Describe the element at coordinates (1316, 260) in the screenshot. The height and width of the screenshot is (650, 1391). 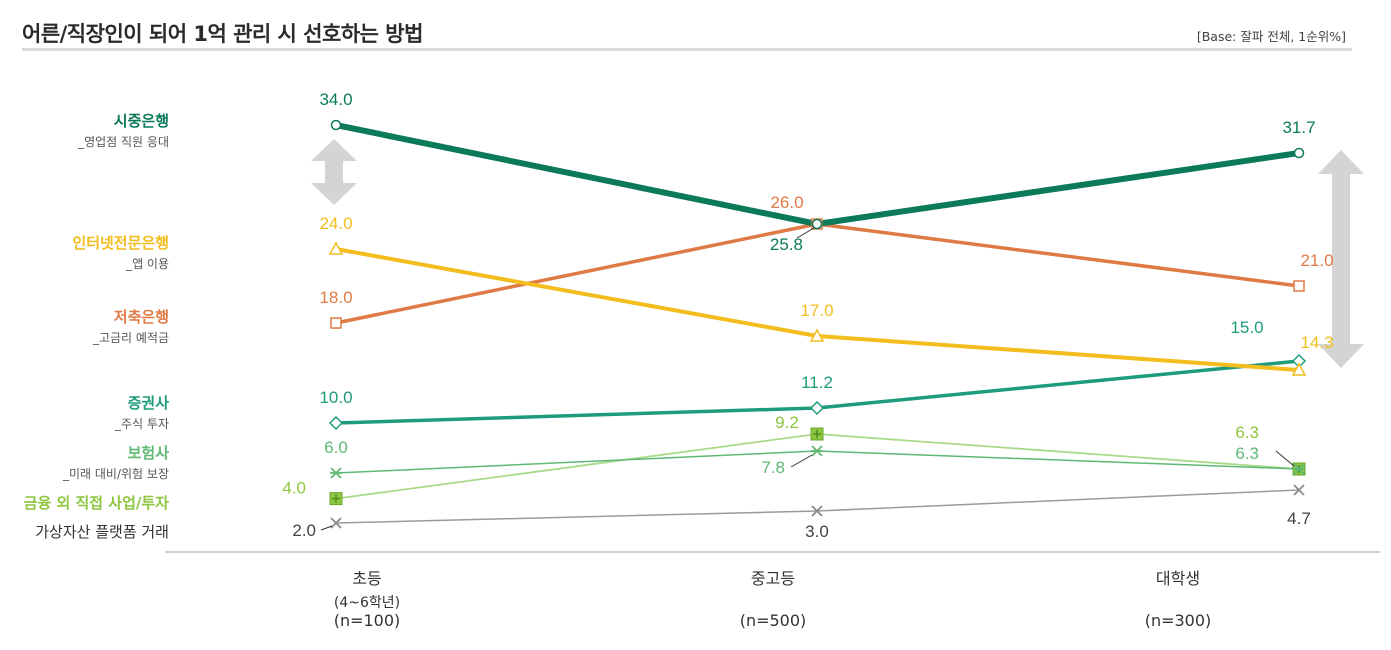
I see `data-label-savings-bank: 21.0` at that location.